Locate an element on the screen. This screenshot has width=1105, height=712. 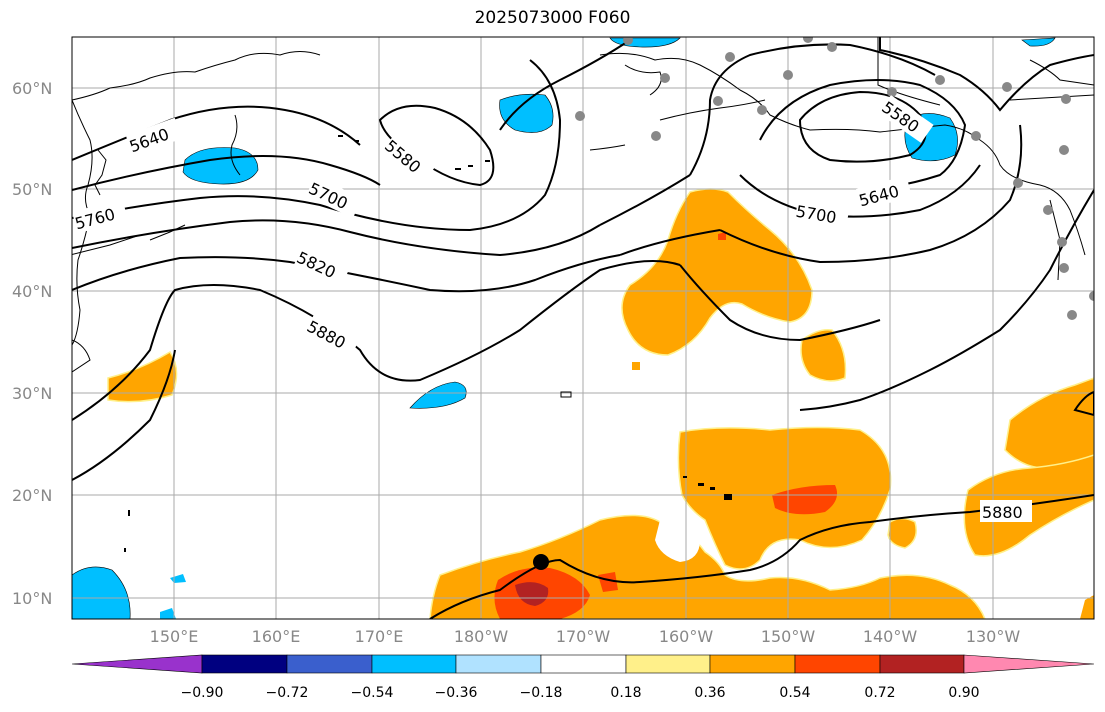
lat-label-20n: 20°N is located at coordinates (32, 495).